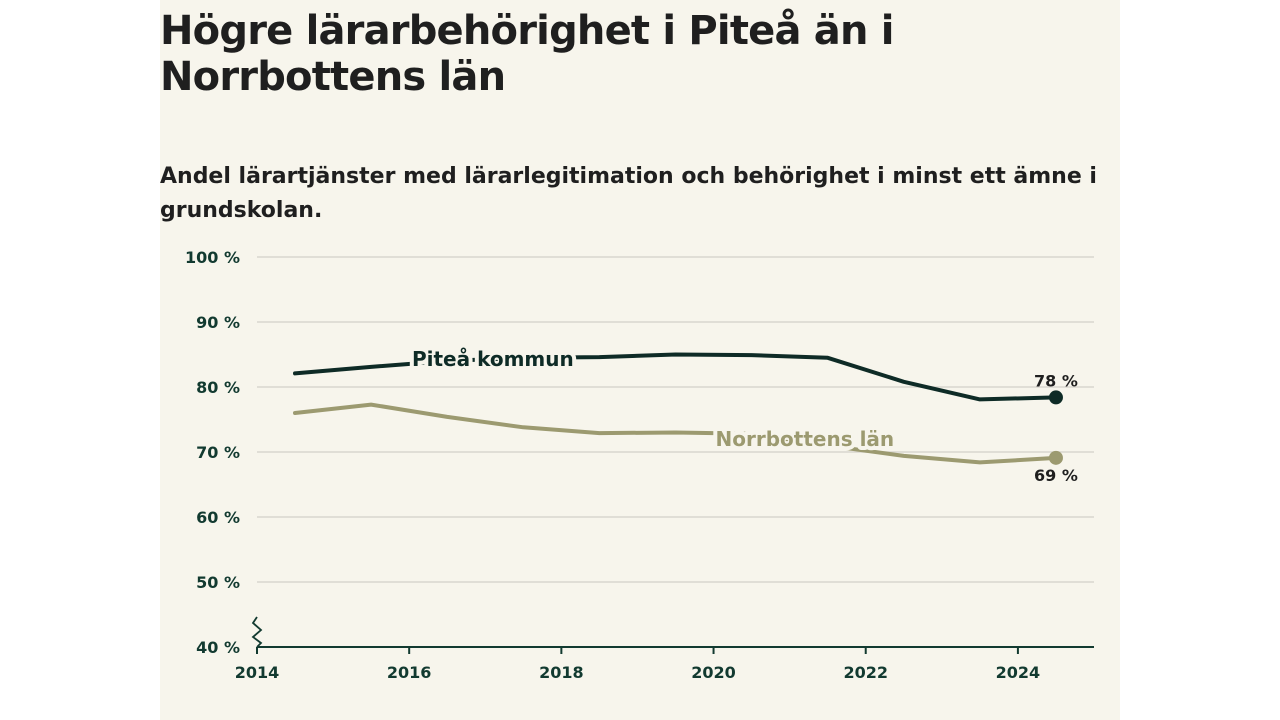  I want to click on axis-break-icon, so click(257, 632).